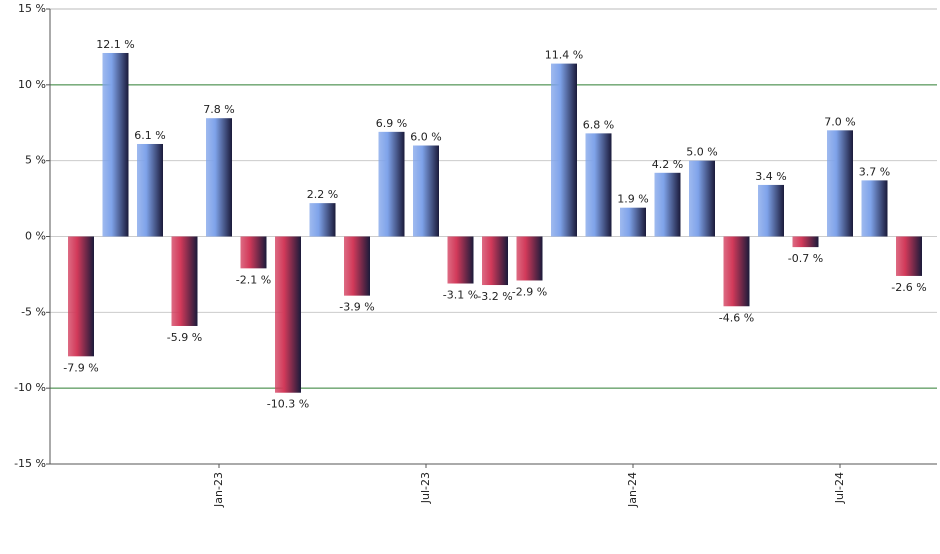 The image size is (940, 554). What do you see at coordinates (35, 236) in the screenshot?
I see `y-tick-label: 0 %` at bounding box center [35, 236].